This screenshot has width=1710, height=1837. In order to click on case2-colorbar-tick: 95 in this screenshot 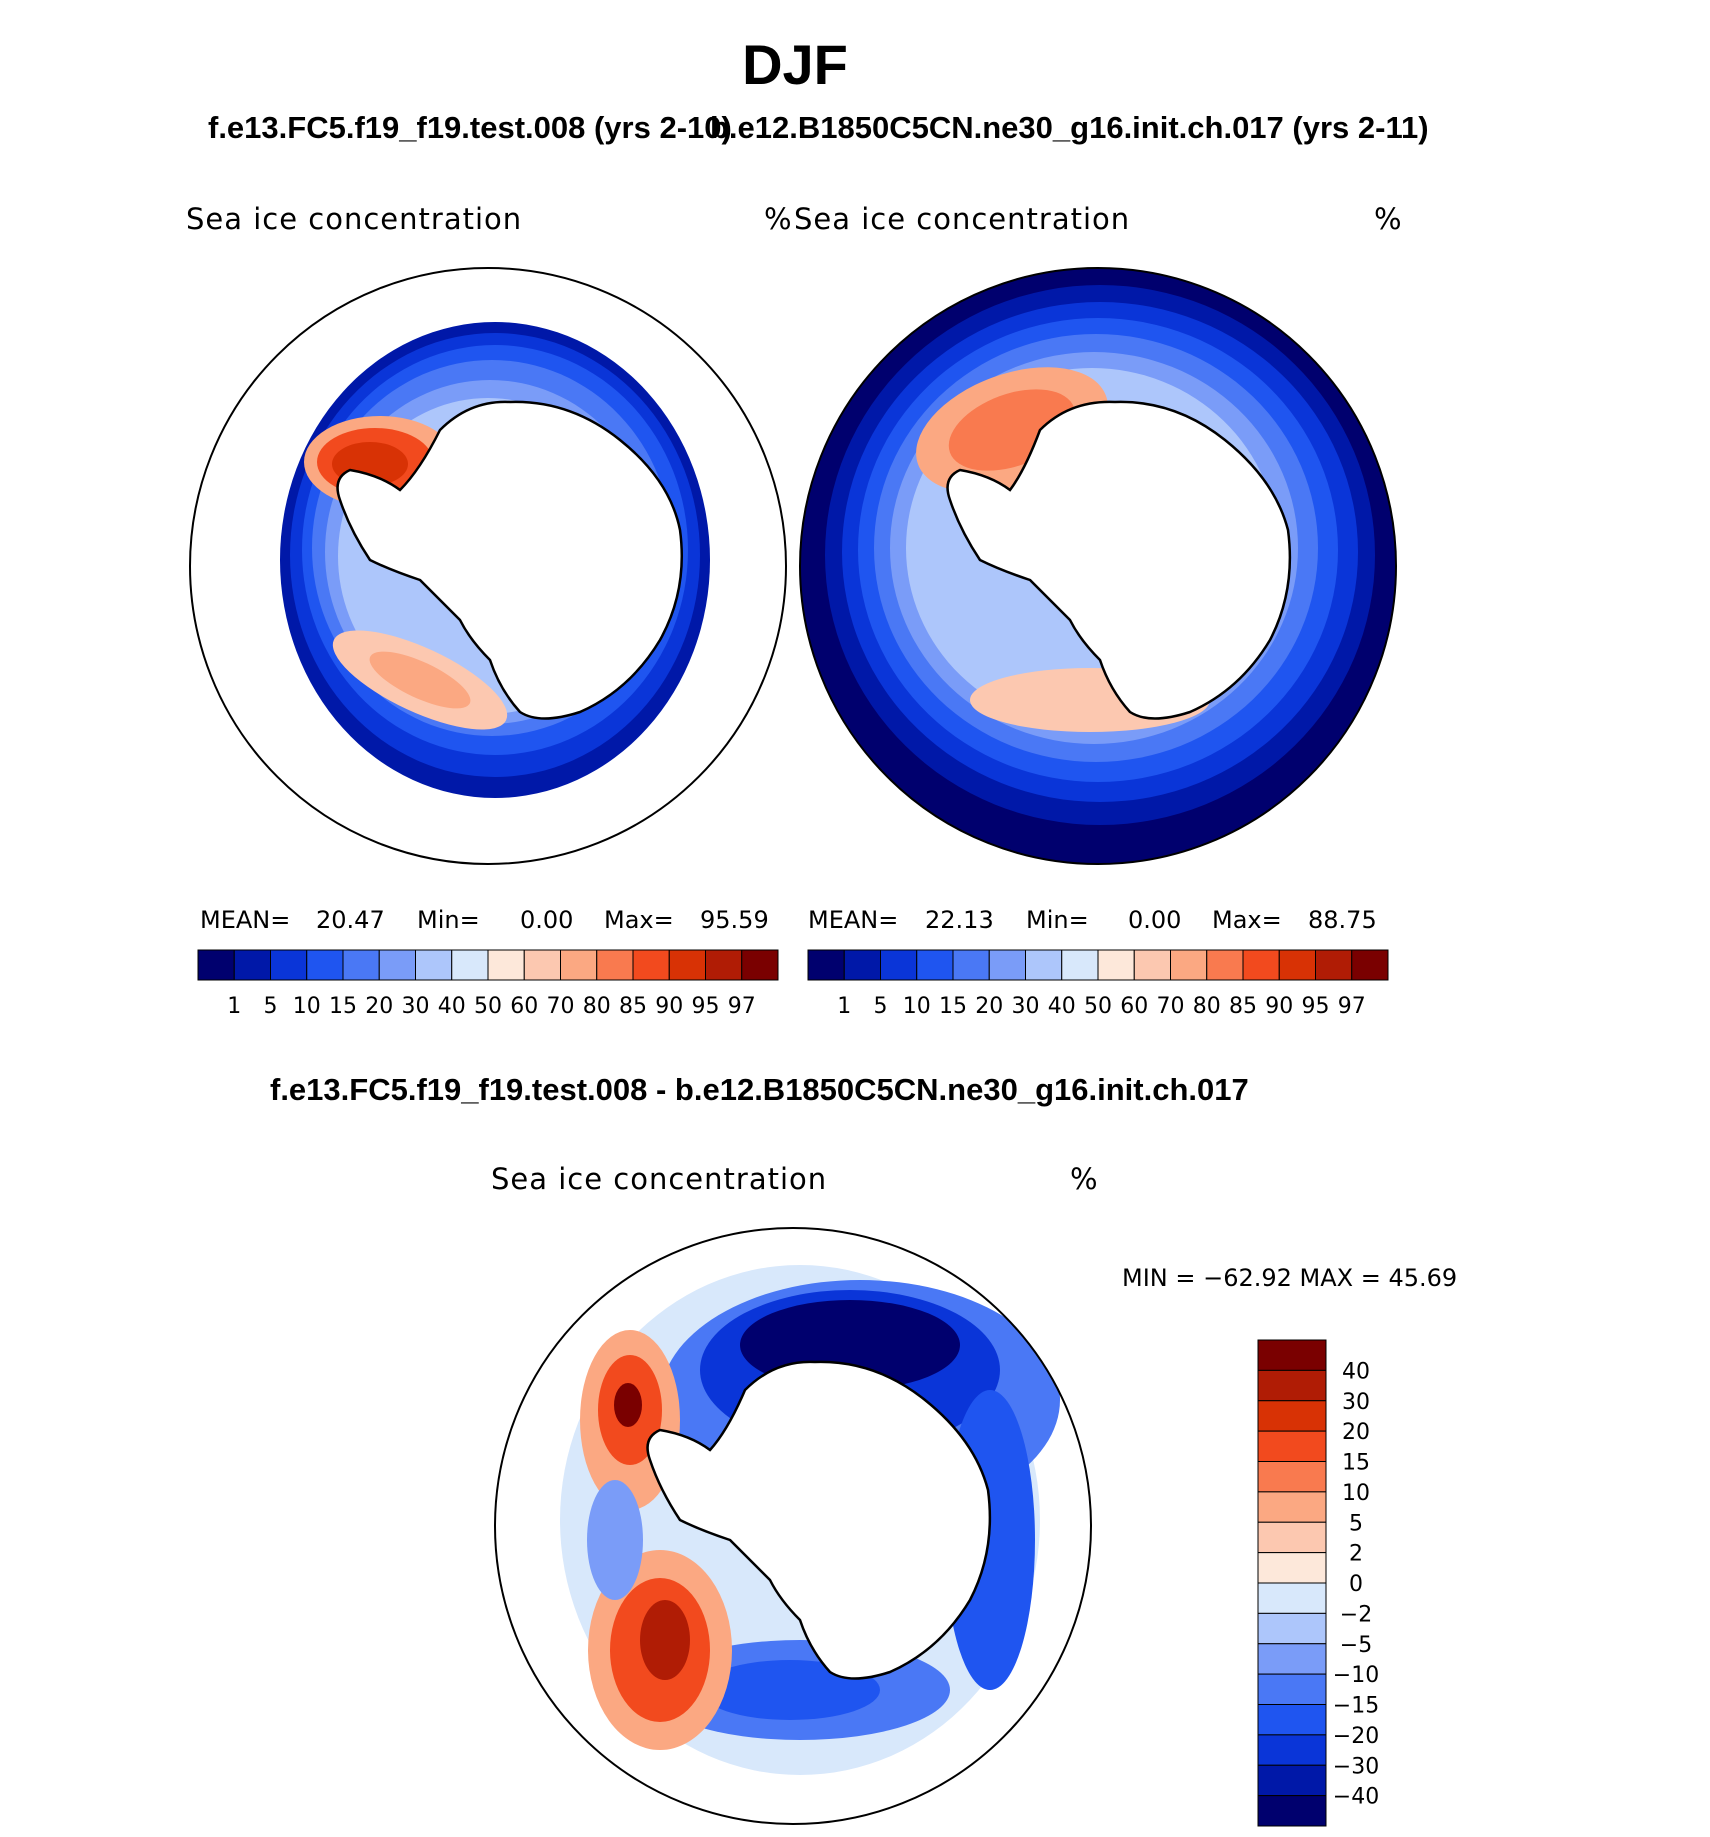, I will do `click(1316, 1006)`.